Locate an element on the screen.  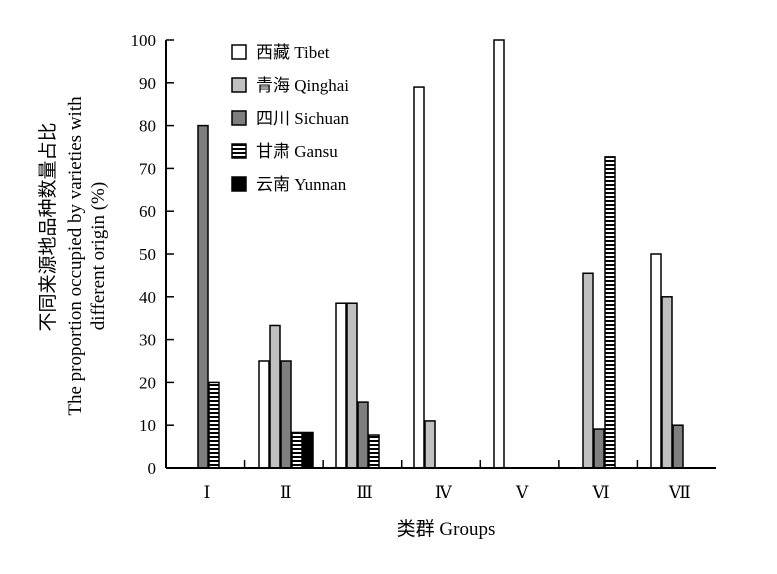
y-tick-label: 50 is located at coordinates (147, 254).